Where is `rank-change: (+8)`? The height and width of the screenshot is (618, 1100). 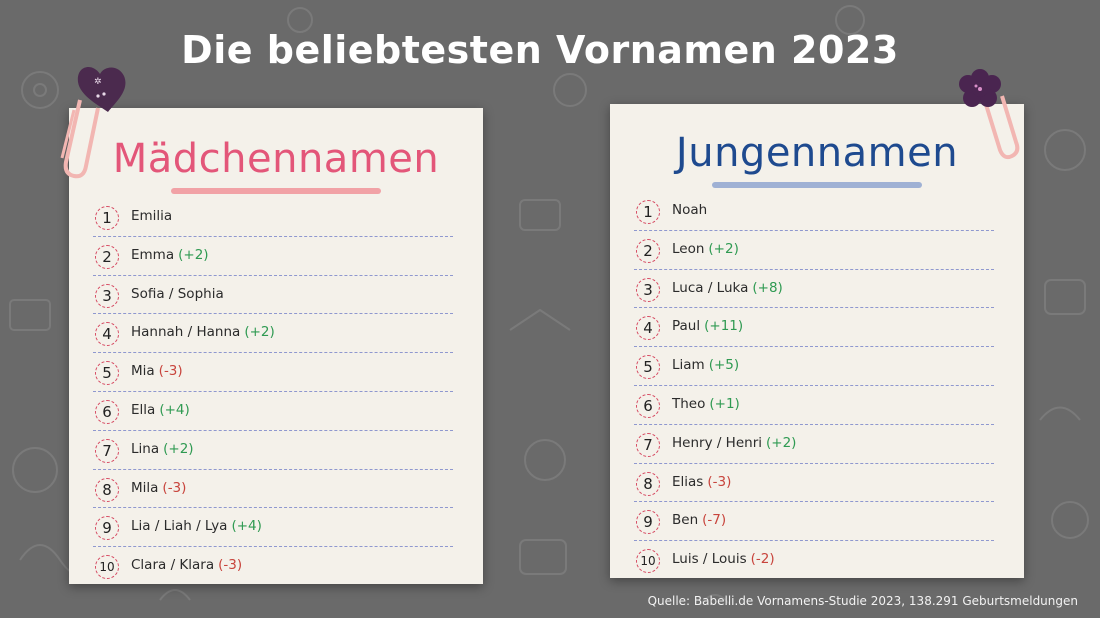
rank-change: (+8) is located at coordinates (767, 287).